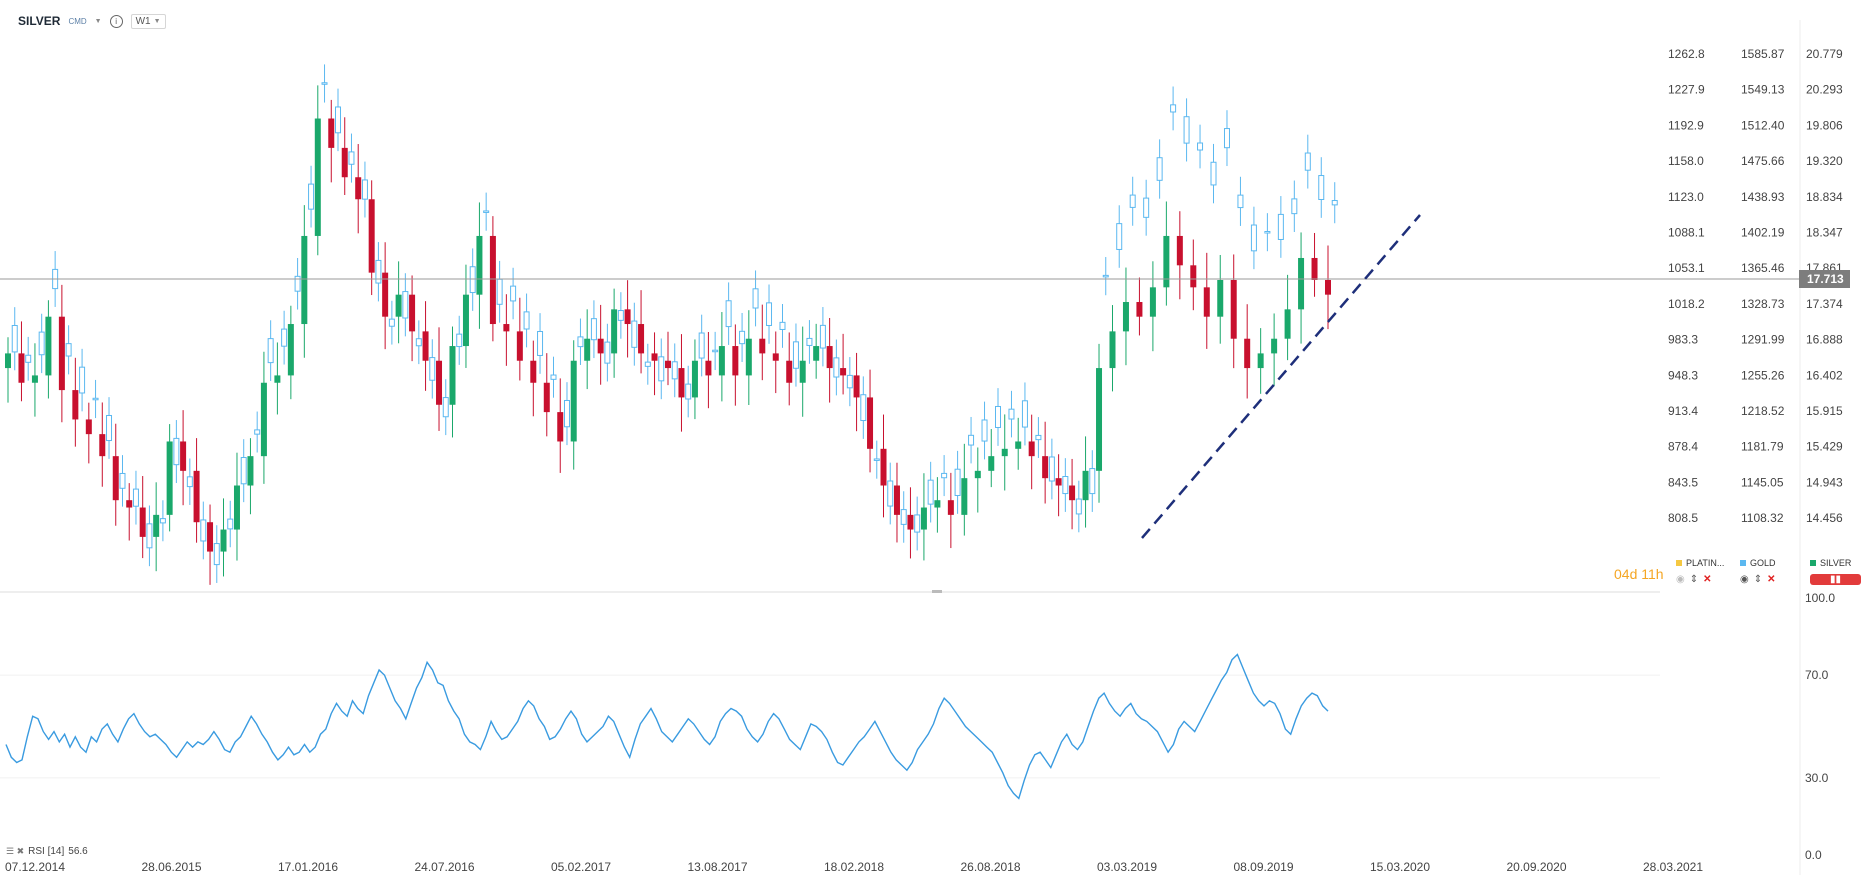  I want to click on platinum-axis-tick: 948.3, so click(1683, 375).